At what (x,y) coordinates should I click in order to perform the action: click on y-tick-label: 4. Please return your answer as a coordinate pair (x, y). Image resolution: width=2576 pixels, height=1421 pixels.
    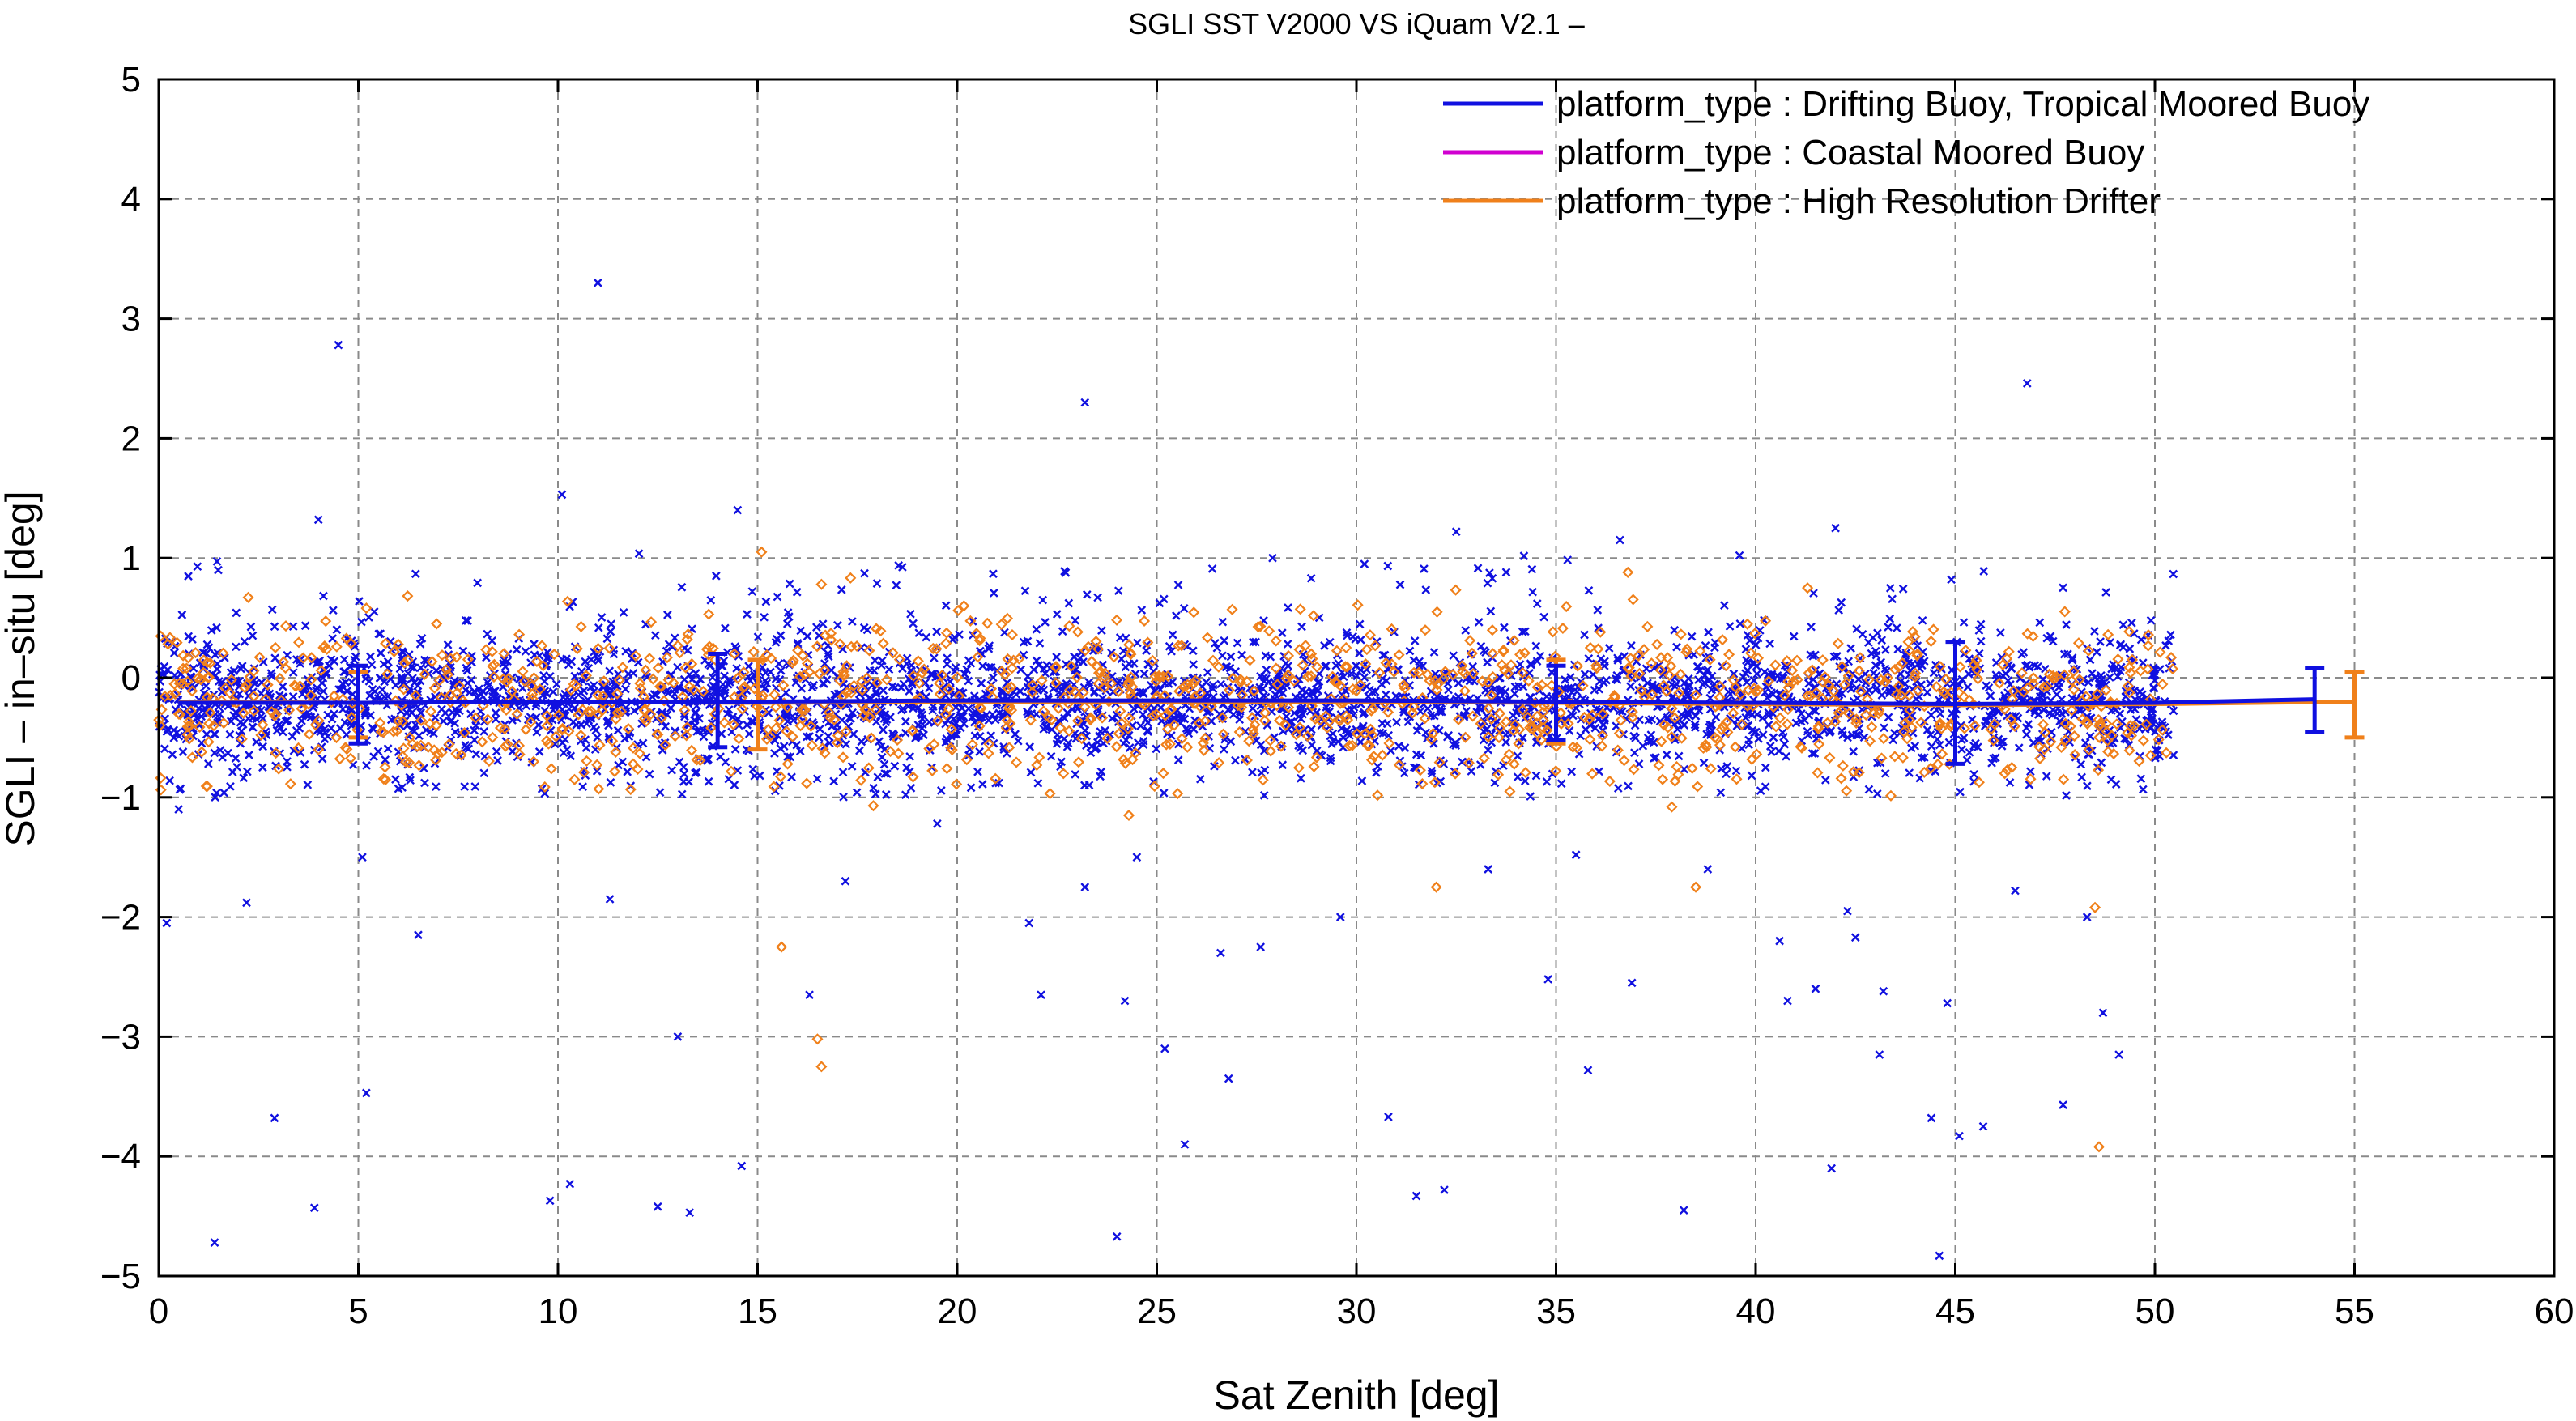
    Looking at the image, I should click on (131, 199).